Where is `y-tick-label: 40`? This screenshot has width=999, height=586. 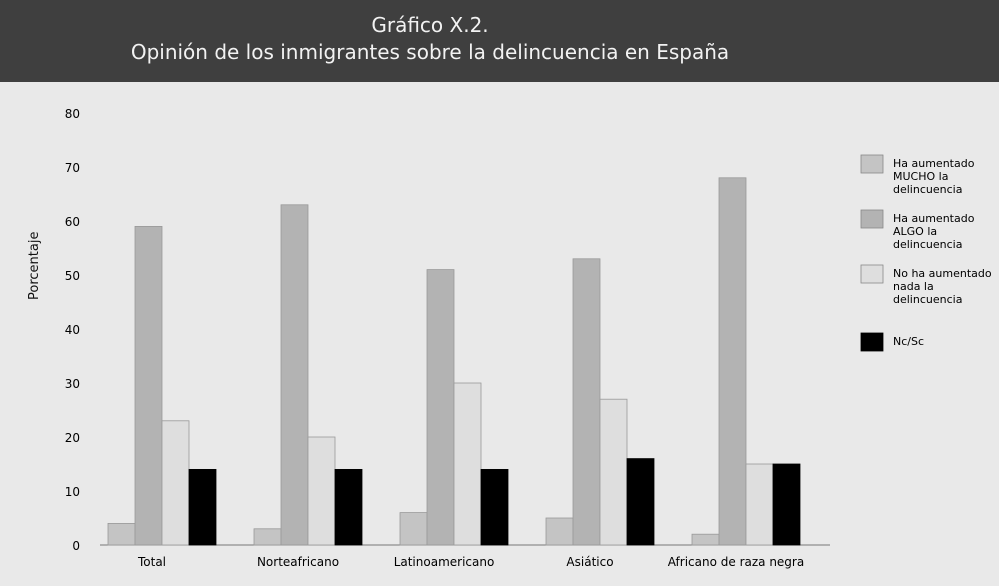
y-tick-label: 40 is located at coordinates (72, 330).